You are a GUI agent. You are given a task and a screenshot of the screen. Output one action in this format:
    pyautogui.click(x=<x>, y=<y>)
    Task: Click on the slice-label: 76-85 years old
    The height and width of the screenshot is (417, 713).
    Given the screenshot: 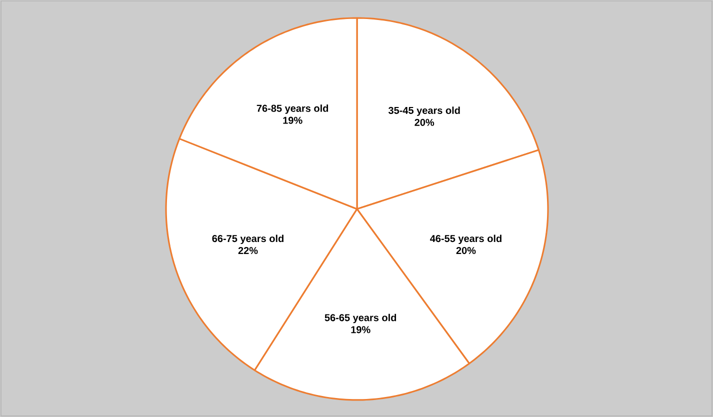 What is the action you would take?
    pyautogui.click(x=292, y=109)
    